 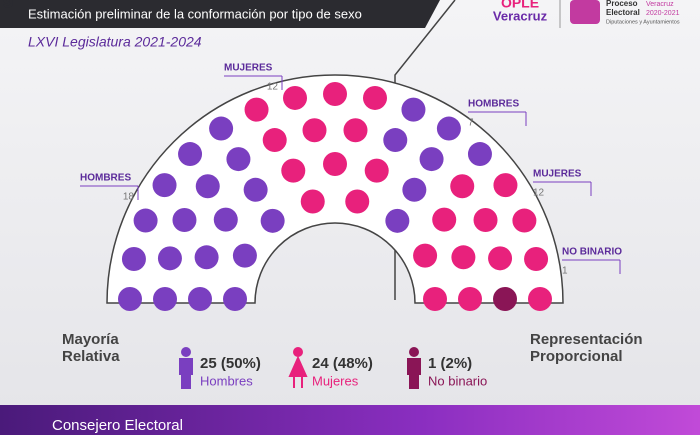 What do you see at coordinates (457, 380) in the screenshot?
I see `total-label: No binario` at bounding box center [457, 380].